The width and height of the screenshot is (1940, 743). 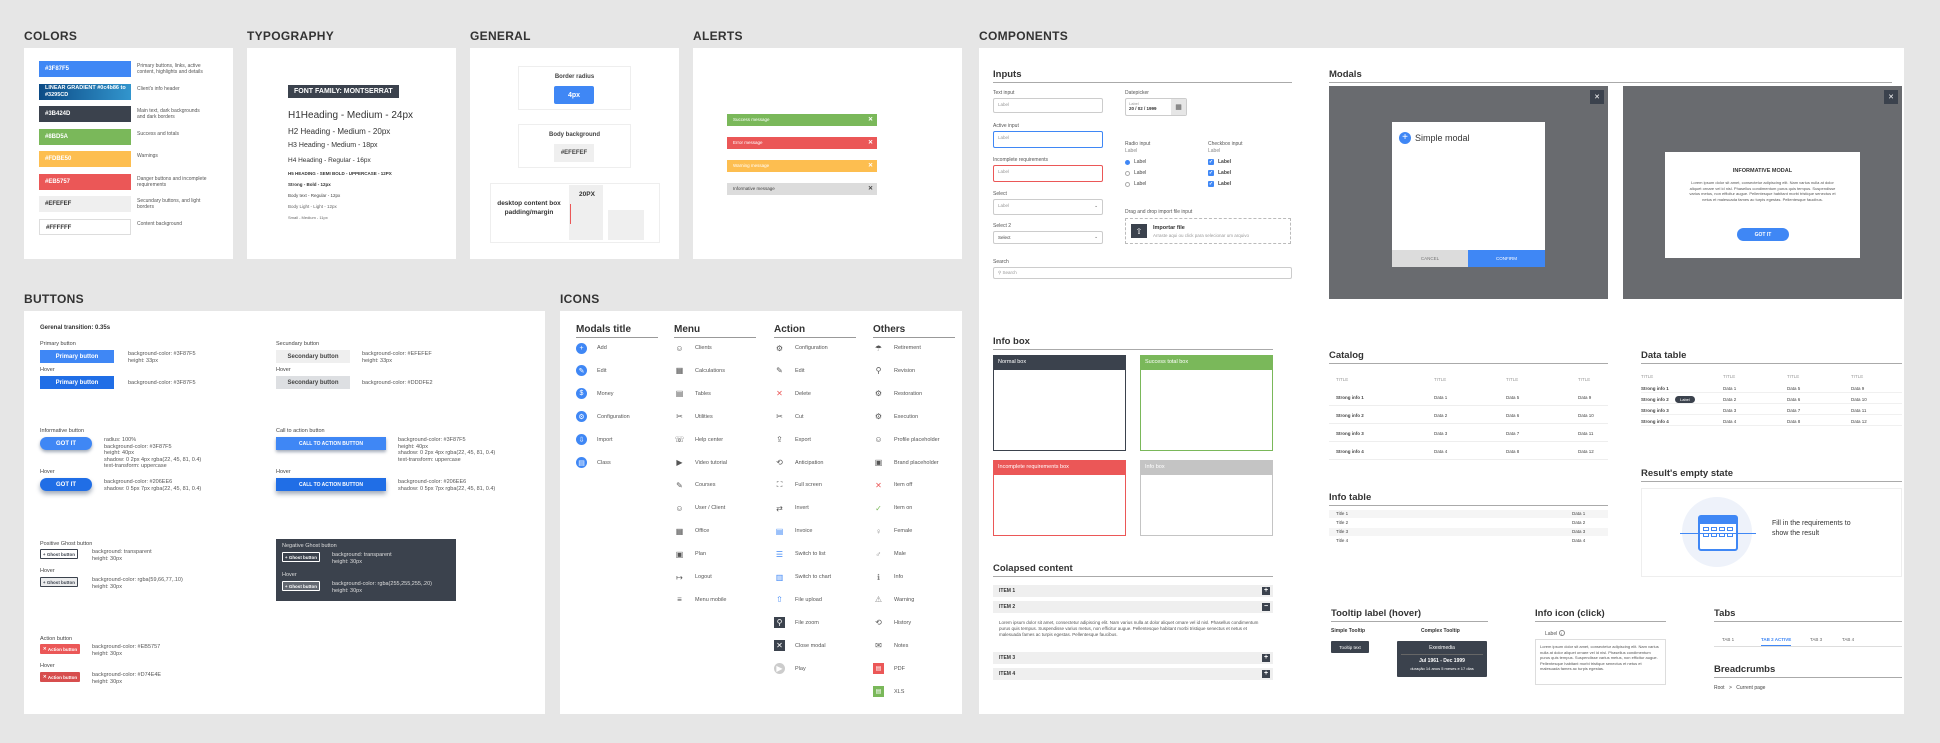 I want to click on info-icon: i, so click(x=1561, y=633).